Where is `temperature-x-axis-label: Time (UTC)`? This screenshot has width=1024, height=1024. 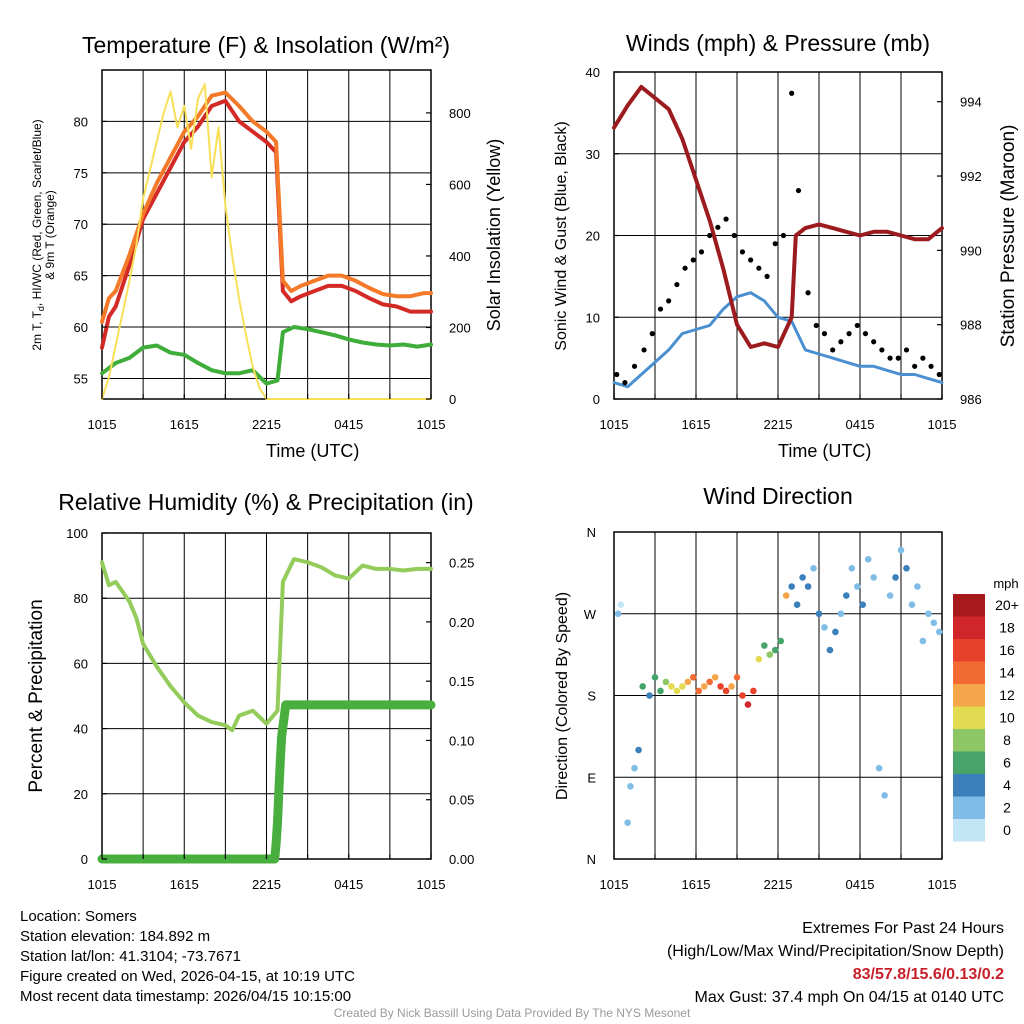 temperature-x-axis-label: Time (UTC) is located at coordinates (312, 451).